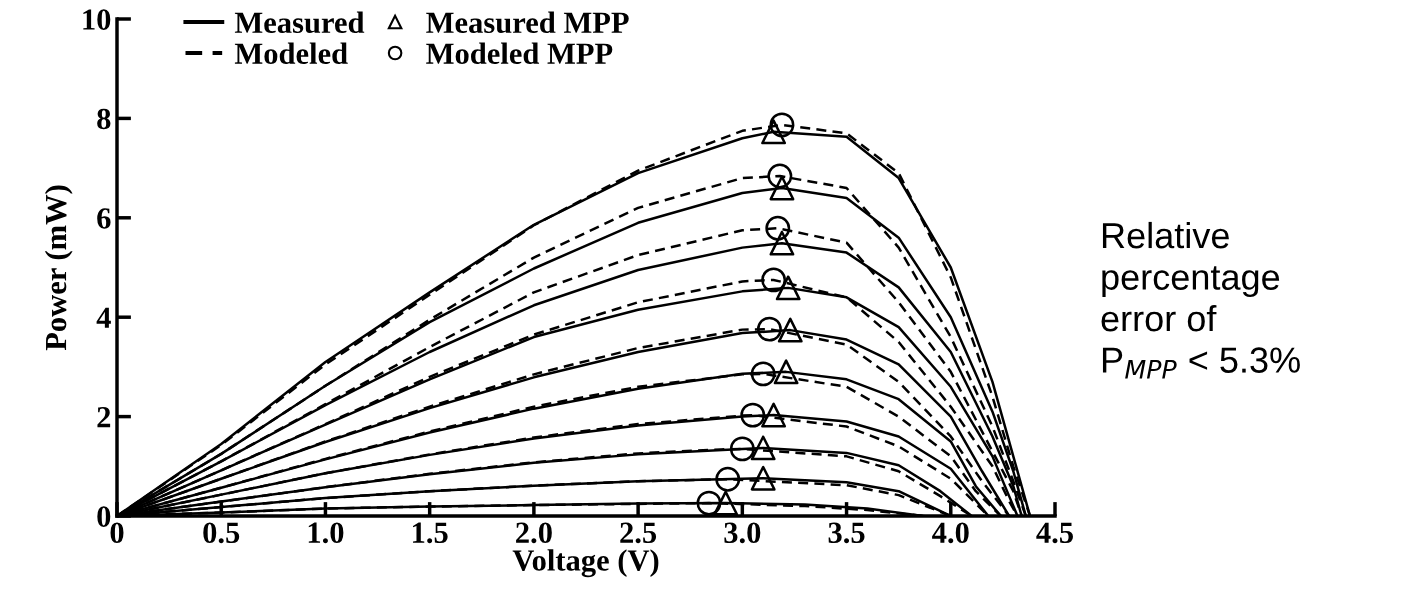 The height and width of the screenshot is (602, 1413). Describe the element at coordinates (846, 533) in the screenshot. I see `x-tick-label: 3.5` at that location.